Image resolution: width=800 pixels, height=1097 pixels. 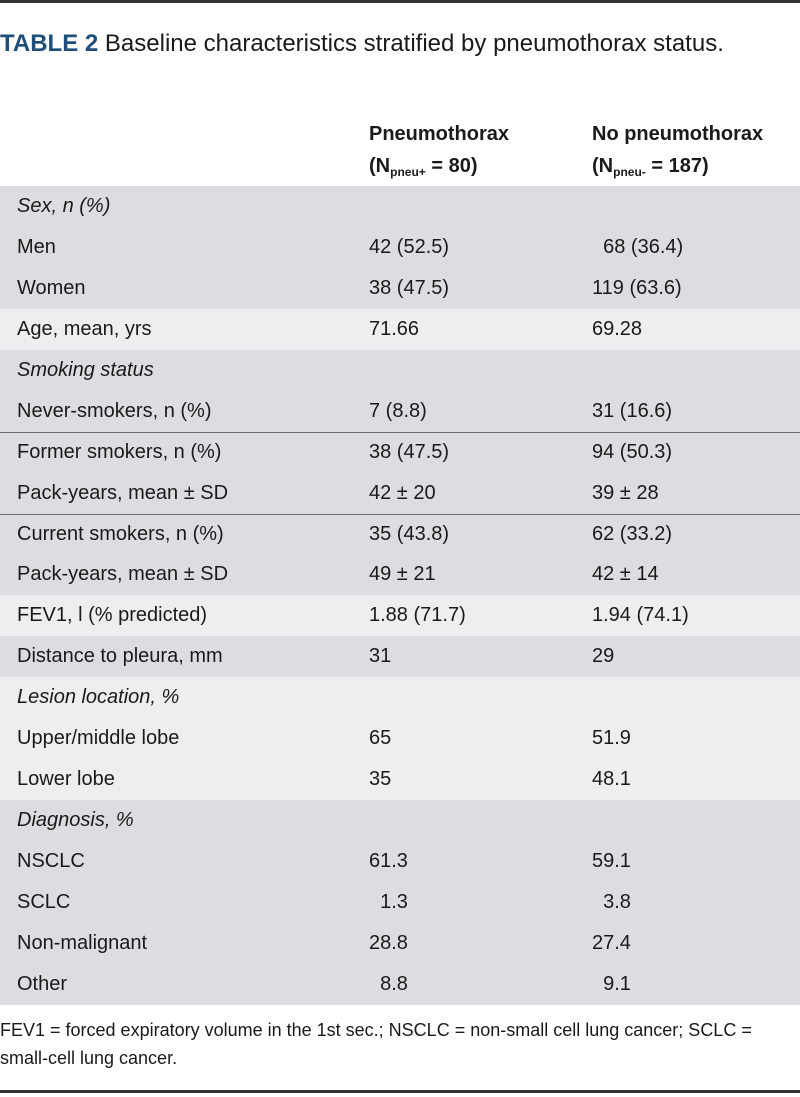 I want to click on table-row: Pack-years, mean ± SD 42 ± 20 39 ± 28, so click(x=400, y=493).